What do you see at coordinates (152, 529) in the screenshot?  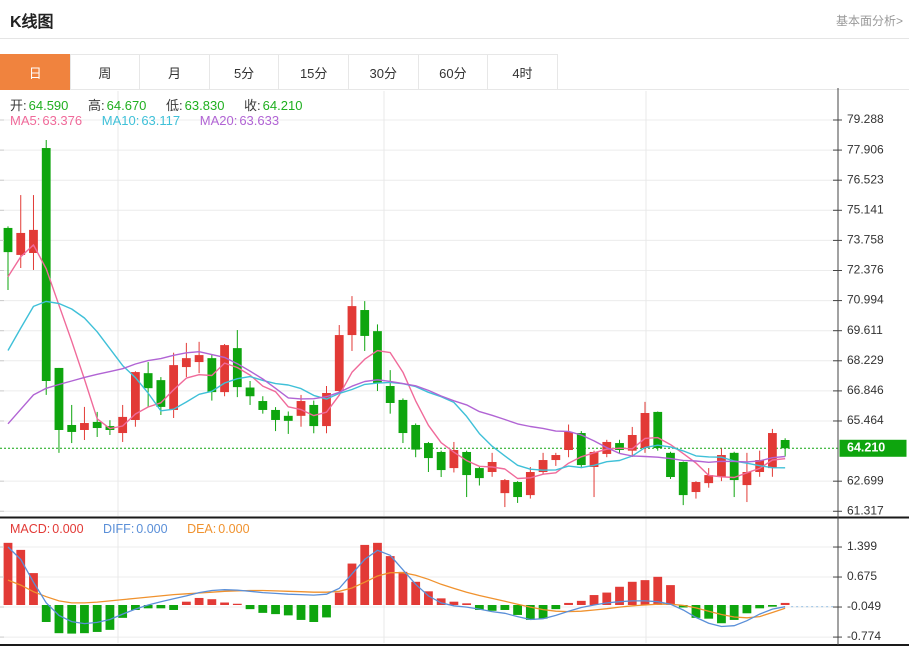 I see `diff-value: 0.000` at bounding box center [152, 529].